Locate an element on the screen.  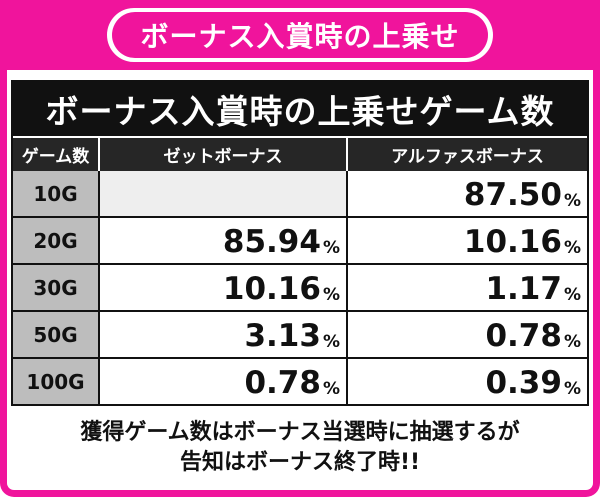
alphas-number: 0.78 is located at coordinates (523, 336).